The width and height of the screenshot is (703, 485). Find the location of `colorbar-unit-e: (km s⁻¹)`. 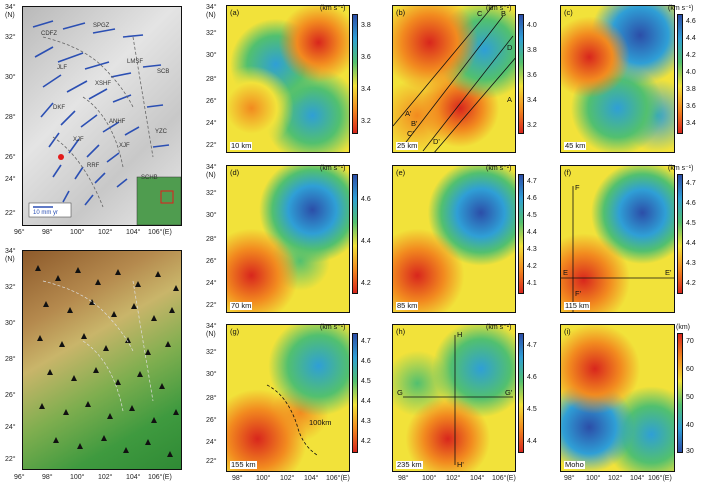

colorbar-unit-e: (km s⁻¹) is located at coordinates (499, 168).